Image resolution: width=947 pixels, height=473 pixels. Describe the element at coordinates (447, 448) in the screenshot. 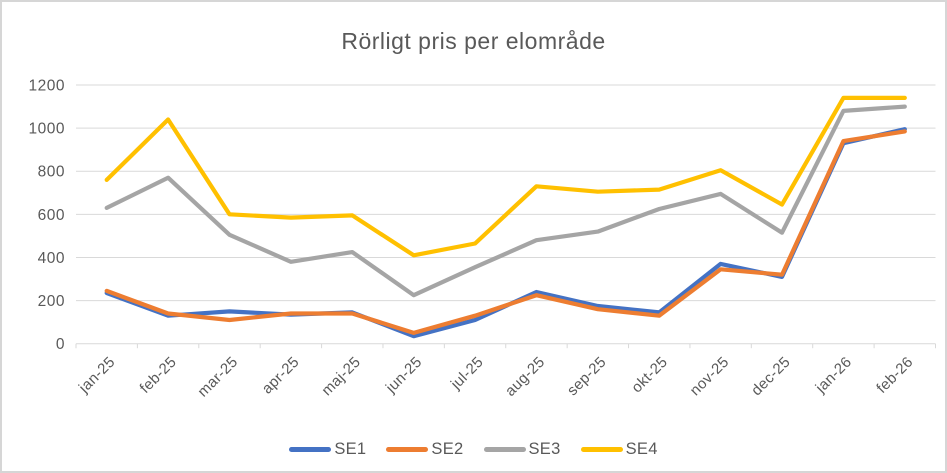

I see `legend-label: SE2` at that location.